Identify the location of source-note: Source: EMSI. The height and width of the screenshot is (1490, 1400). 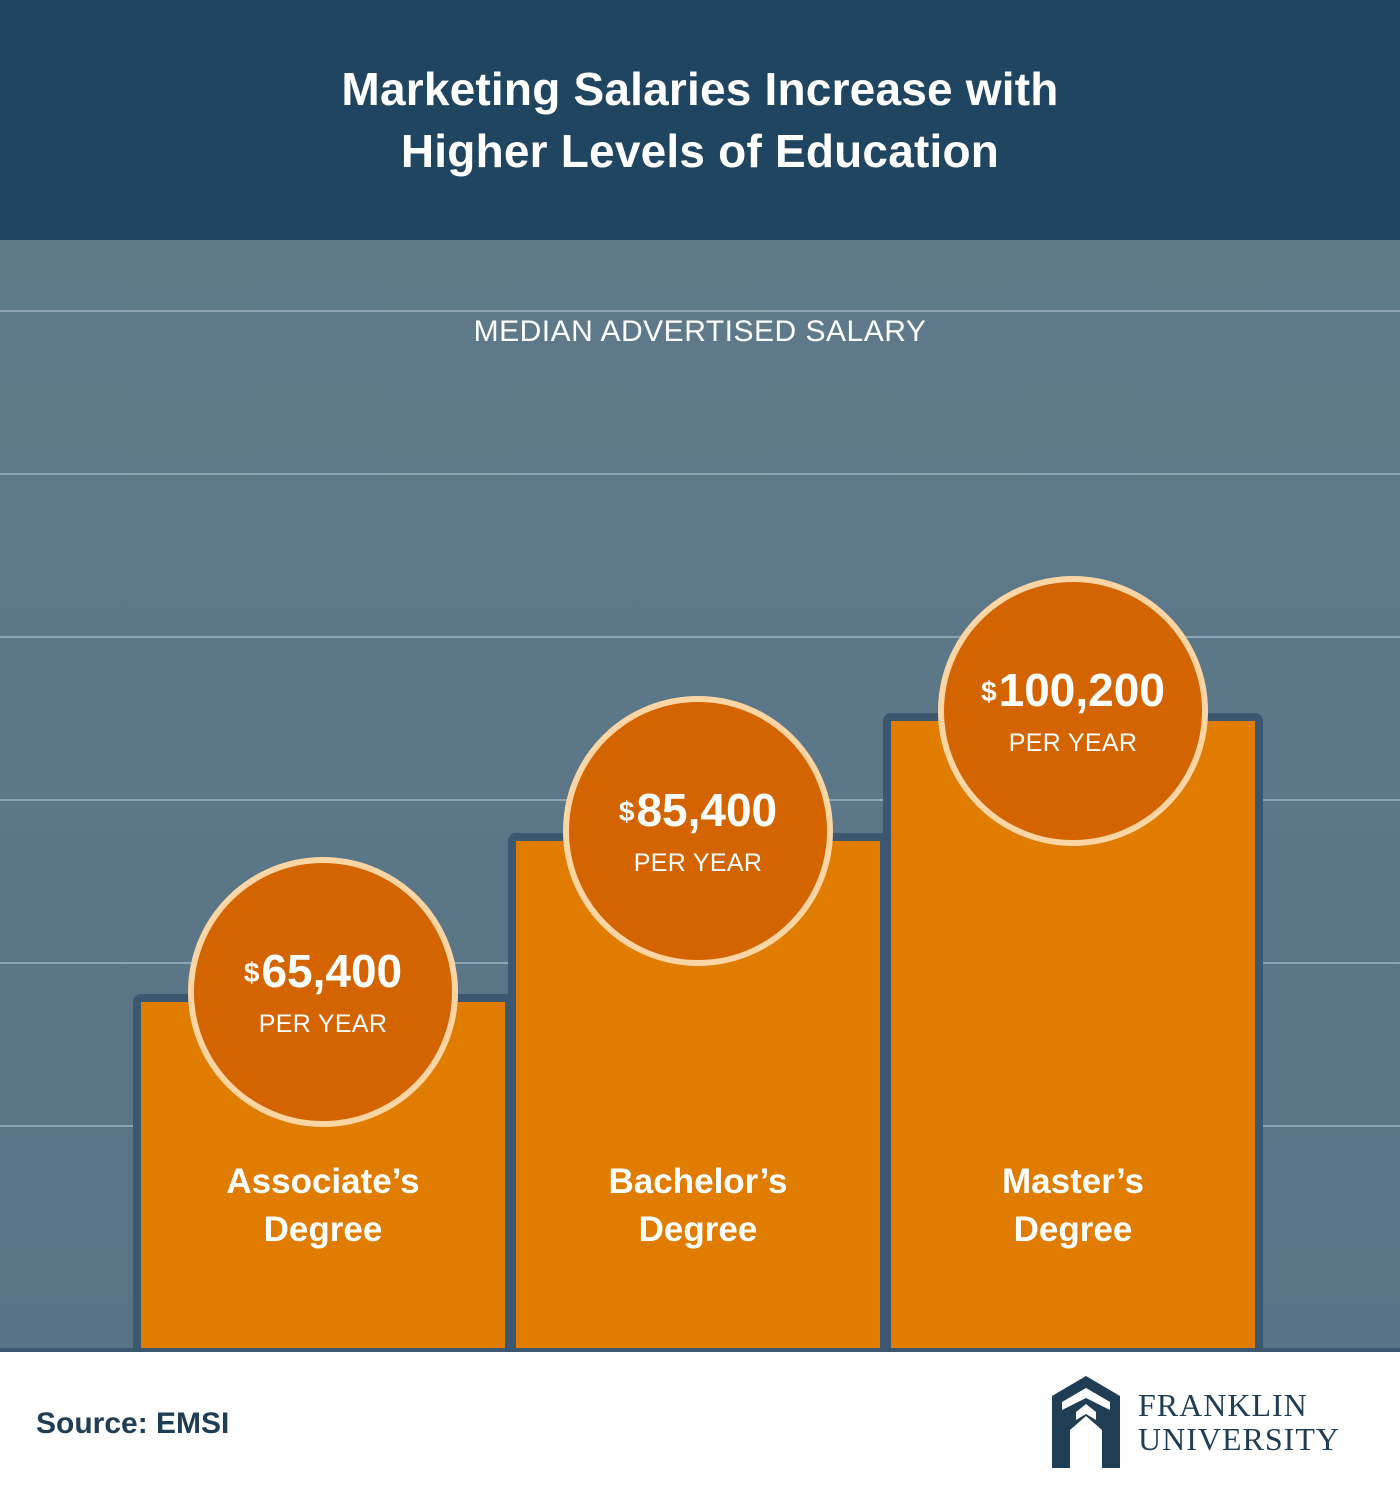
(133, 1423).